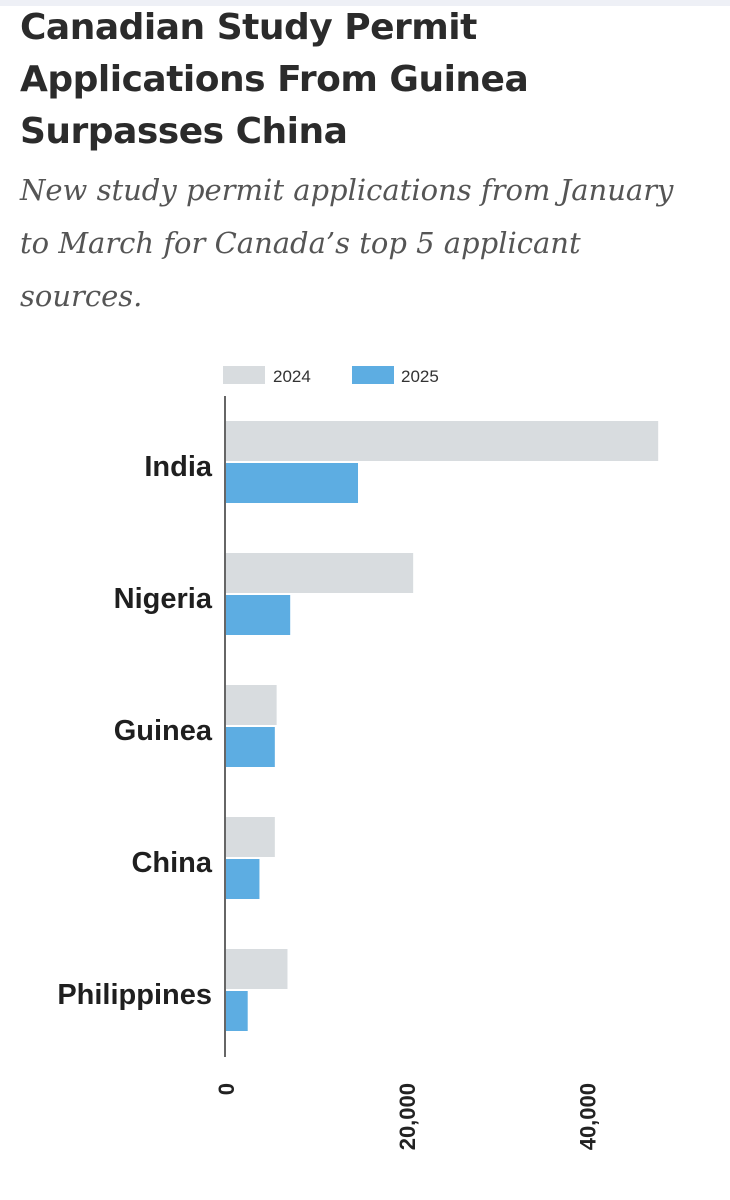 The height and width of the screenshot is (1200, 730). What do you see at coordinates (365, 3) in the screenshot?
I see `top-bar` at bounding box center [365, 3].